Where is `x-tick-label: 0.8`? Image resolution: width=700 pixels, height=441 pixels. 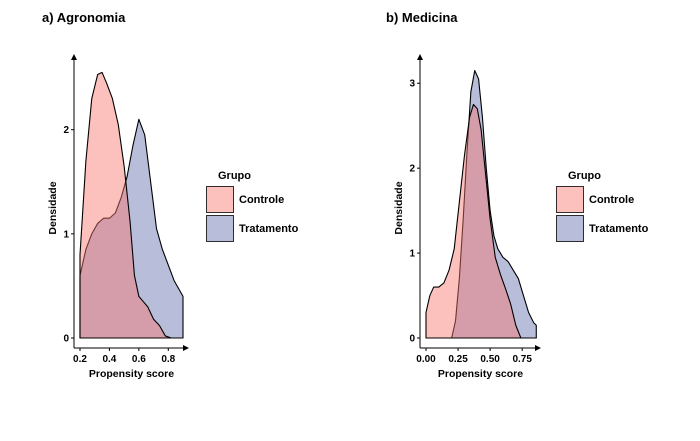
x-tick-label: 0.8 is located at coordinates (168, 359).